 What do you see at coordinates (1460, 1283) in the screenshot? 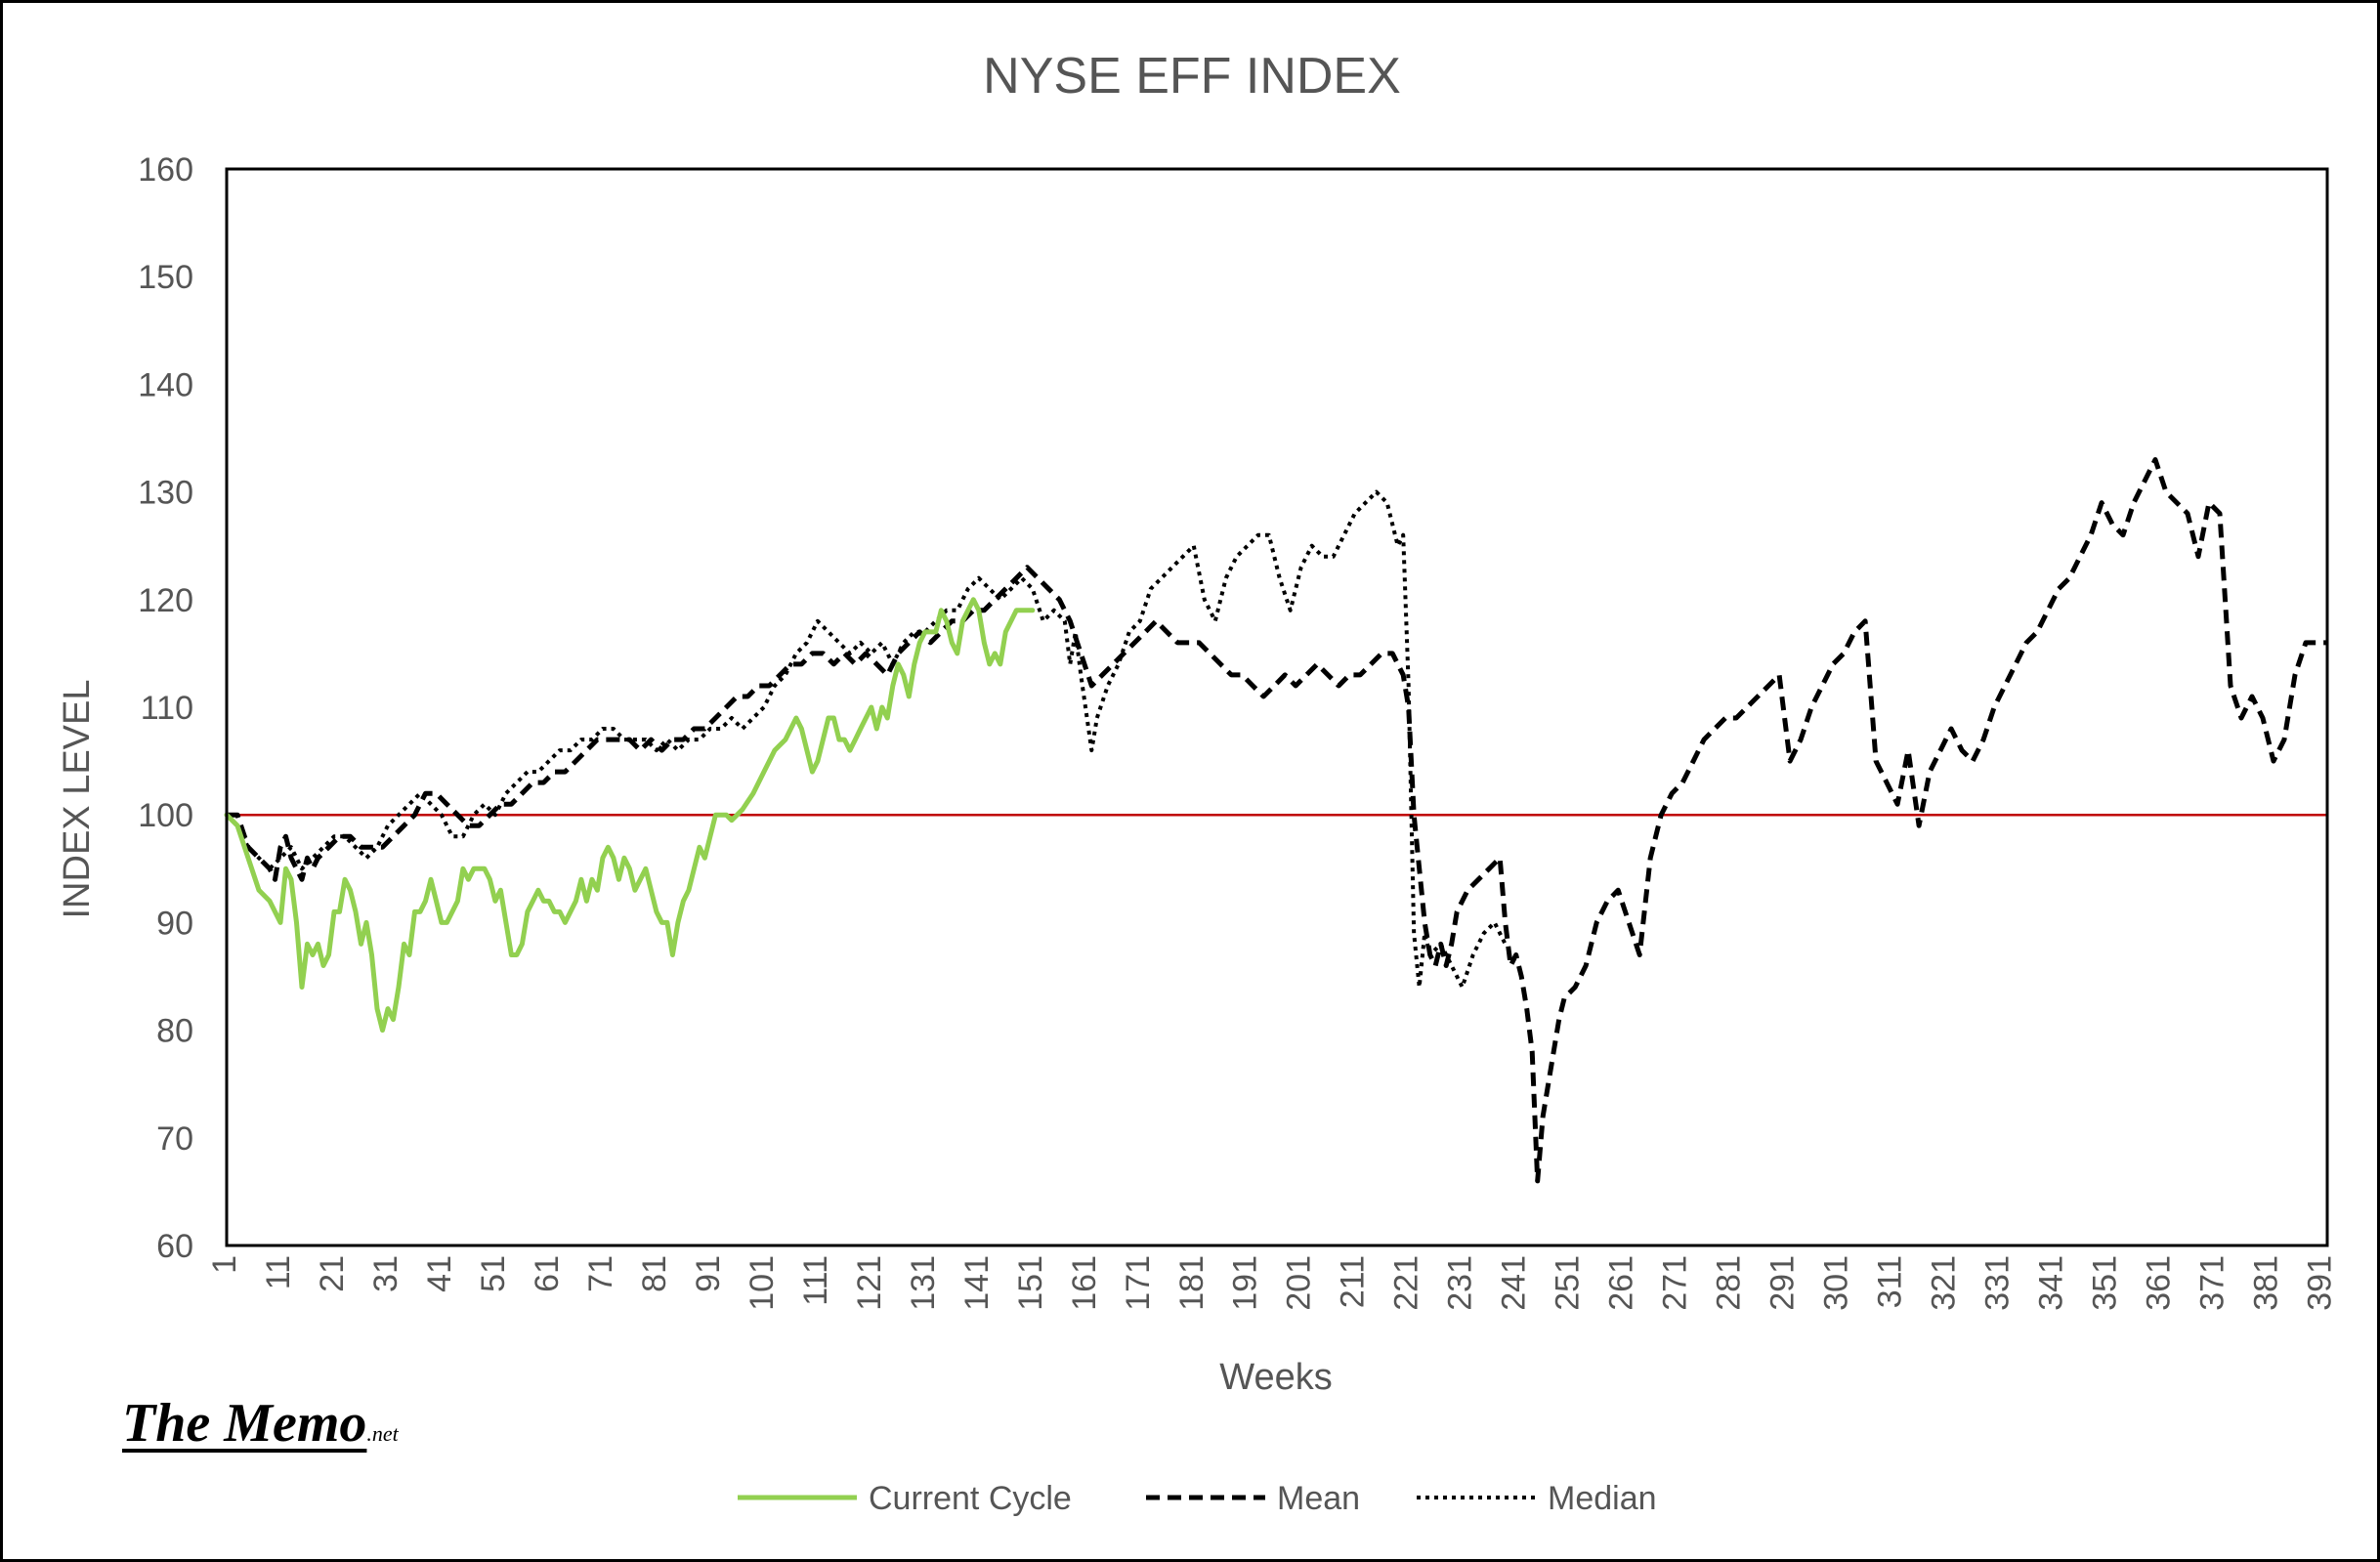
I see `x-tick-label: 231` at bounding box center [1460, 1283].